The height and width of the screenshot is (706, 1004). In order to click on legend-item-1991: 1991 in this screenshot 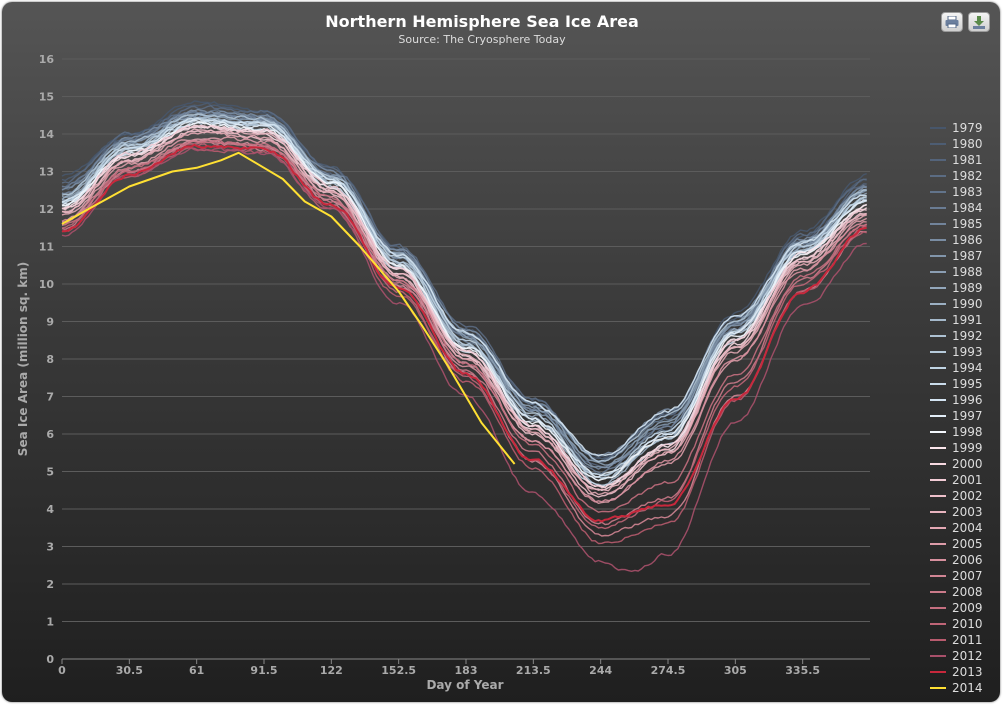, I will do `click(956, 320)`.